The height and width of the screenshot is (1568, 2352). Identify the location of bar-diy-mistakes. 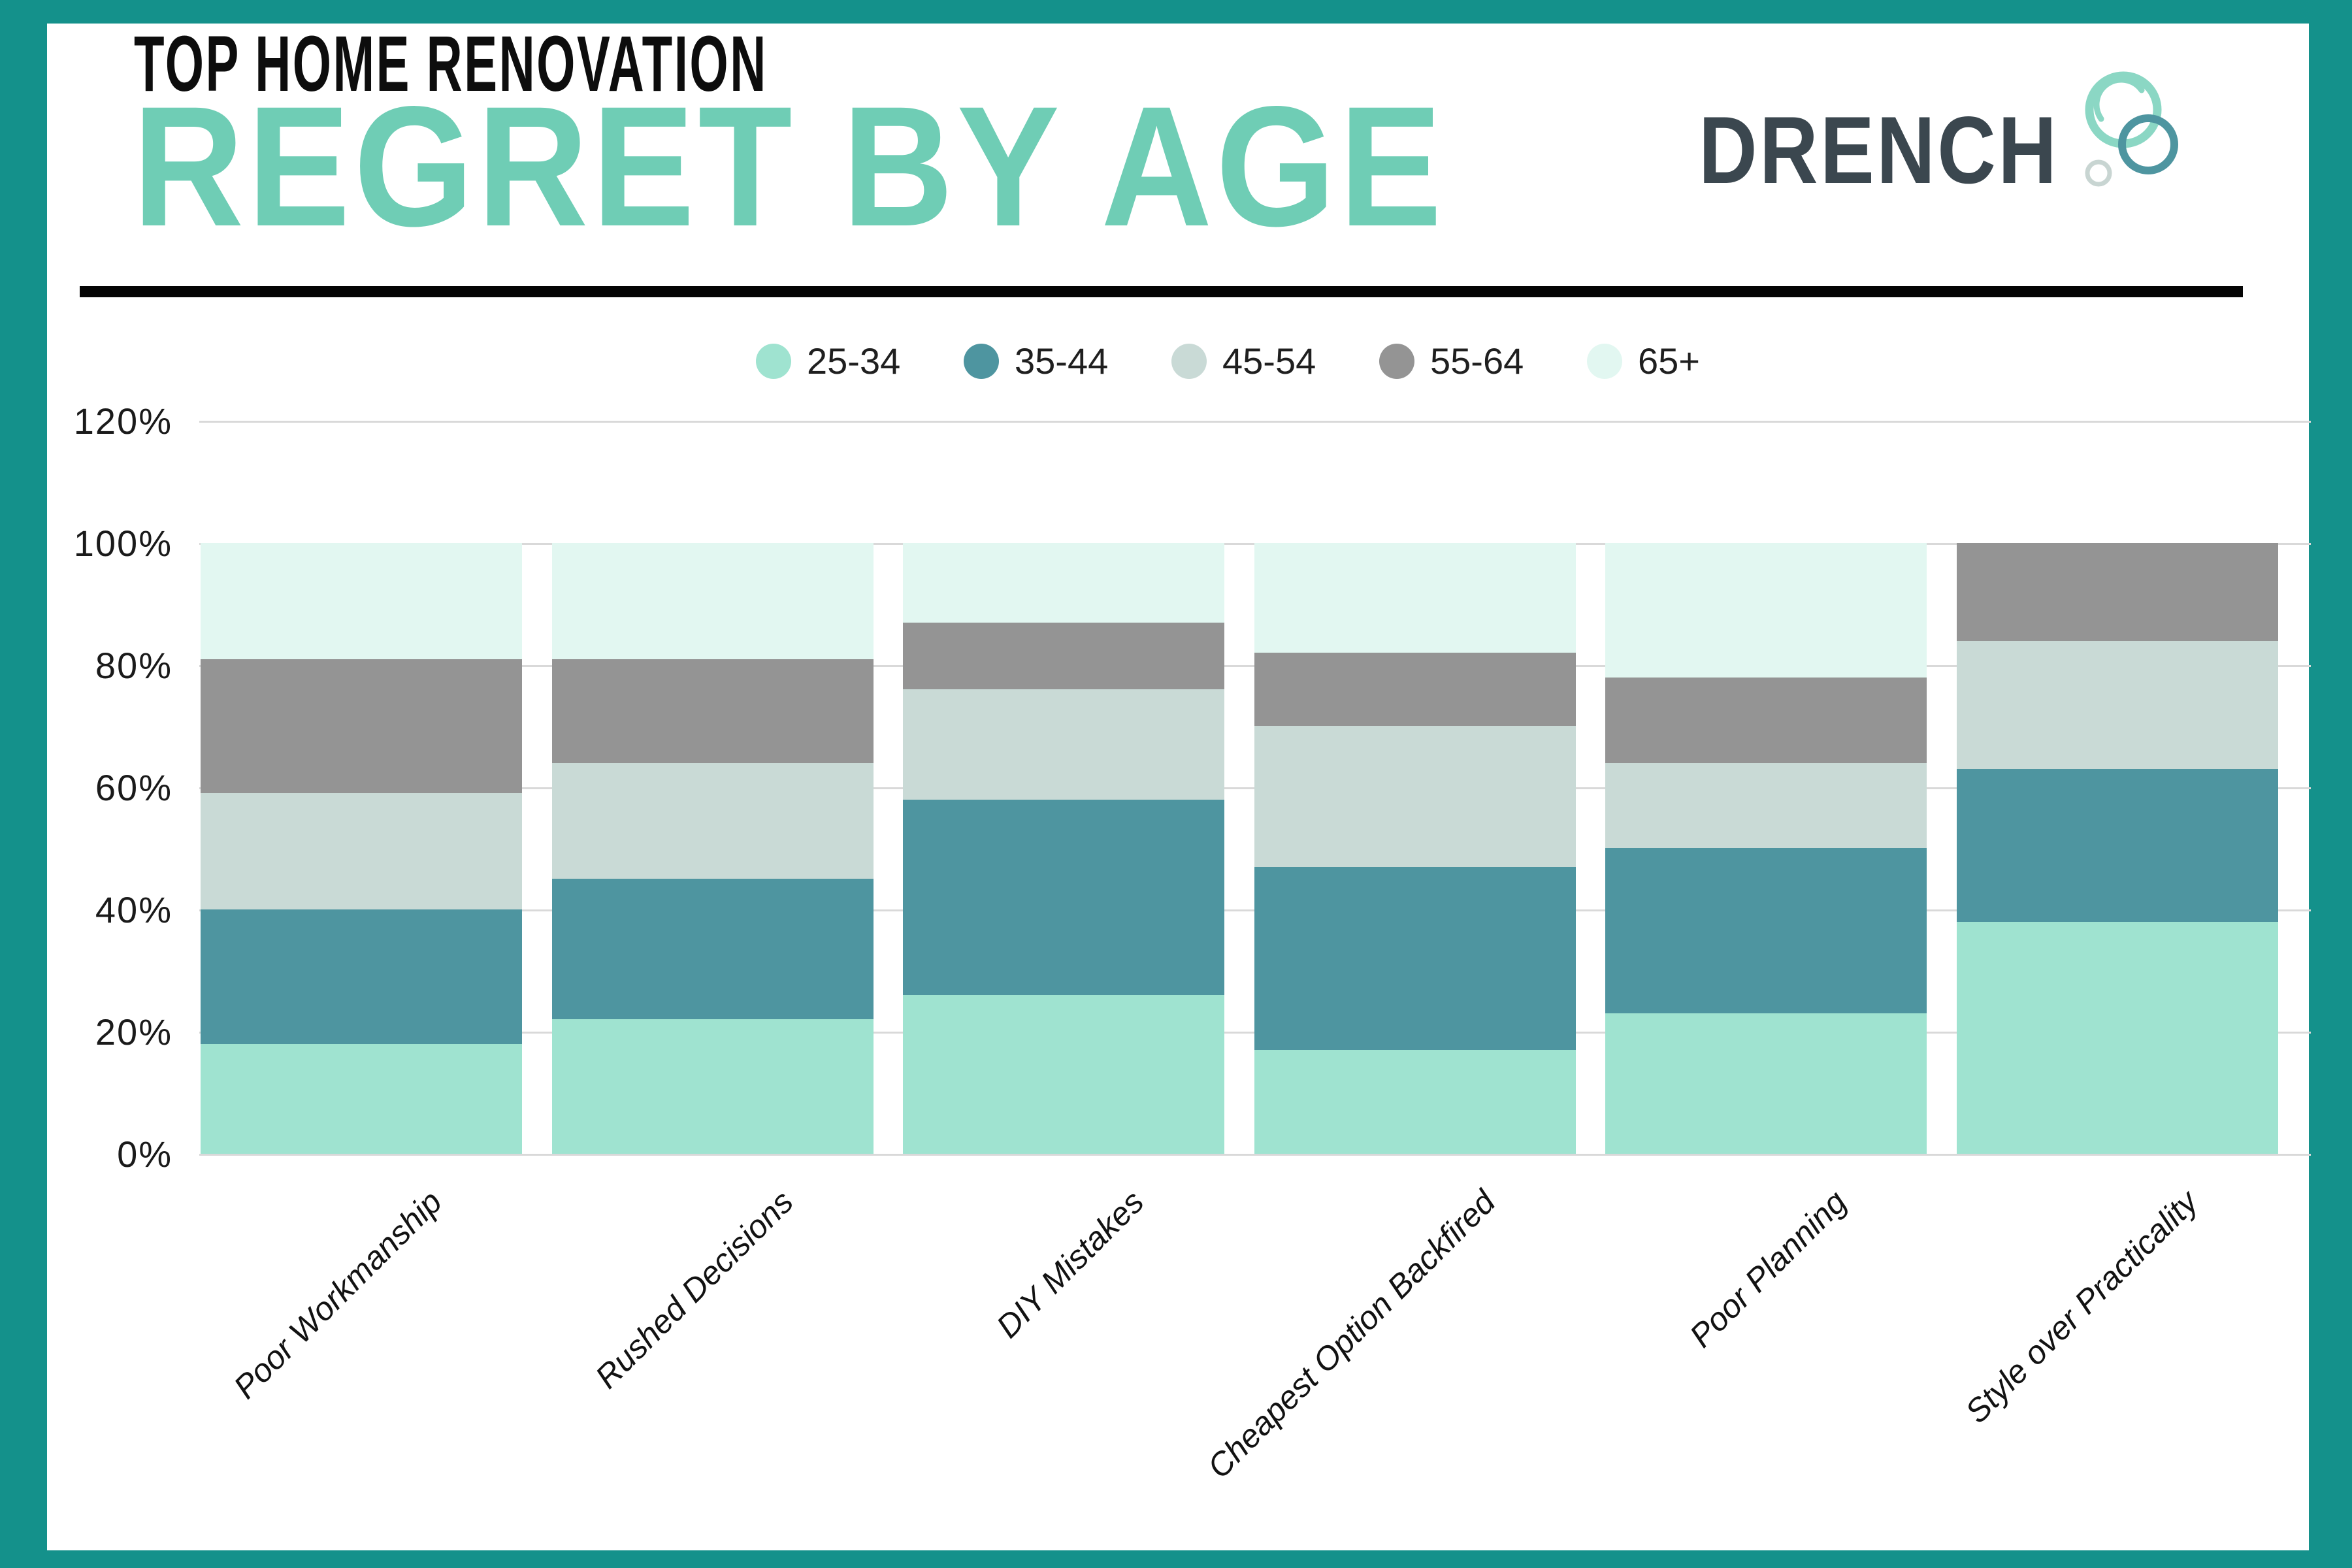
(1063, 848).